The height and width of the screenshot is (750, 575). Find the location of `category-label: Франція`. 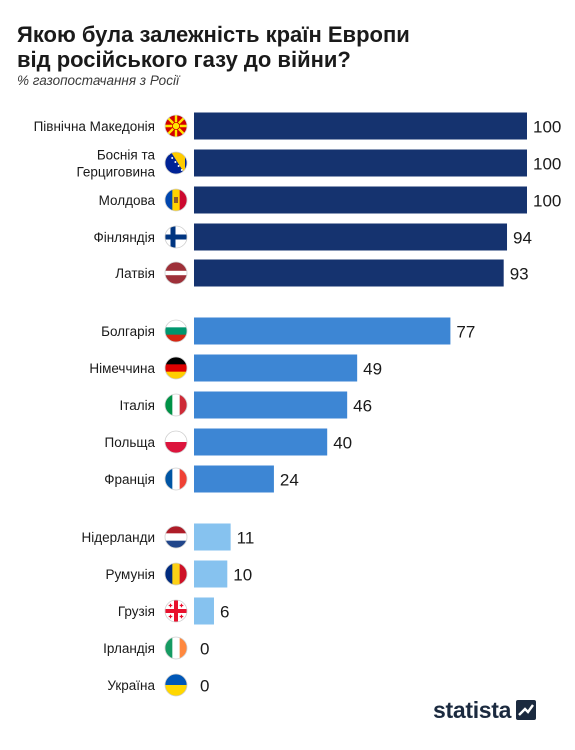

category-label: Франція is located at coordinates (129, 479).